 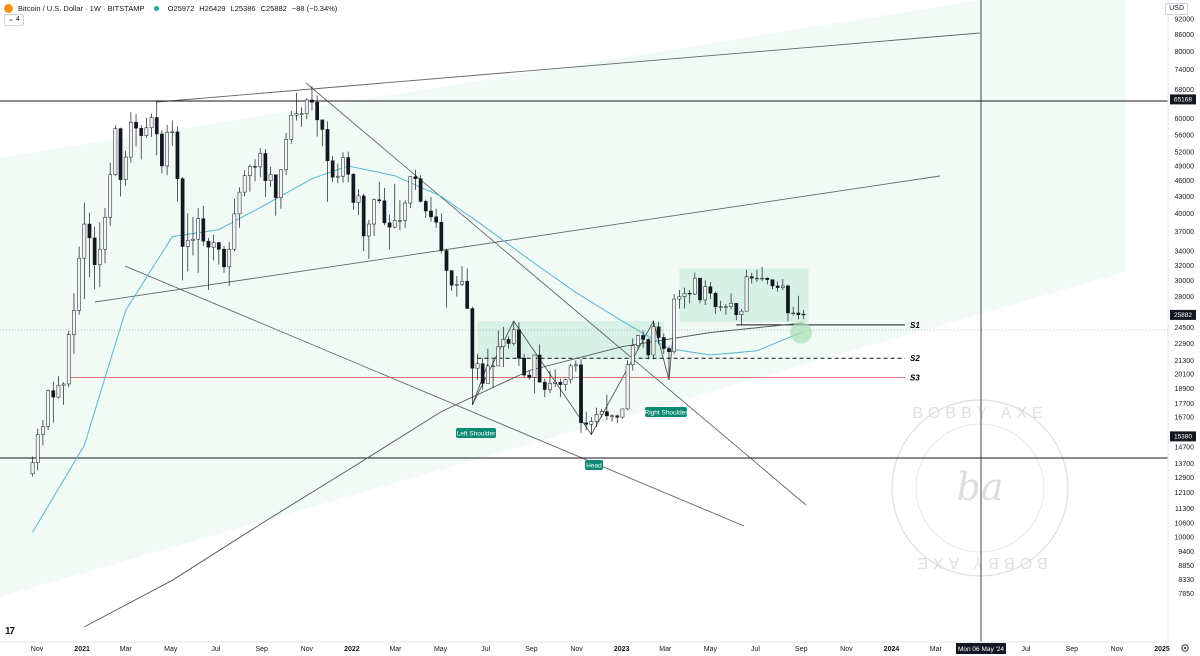 I want to click on symbol-title: Bitcoin / U.S. Dollar · 1W · BITSTAMP, so click(x=81, y=8).